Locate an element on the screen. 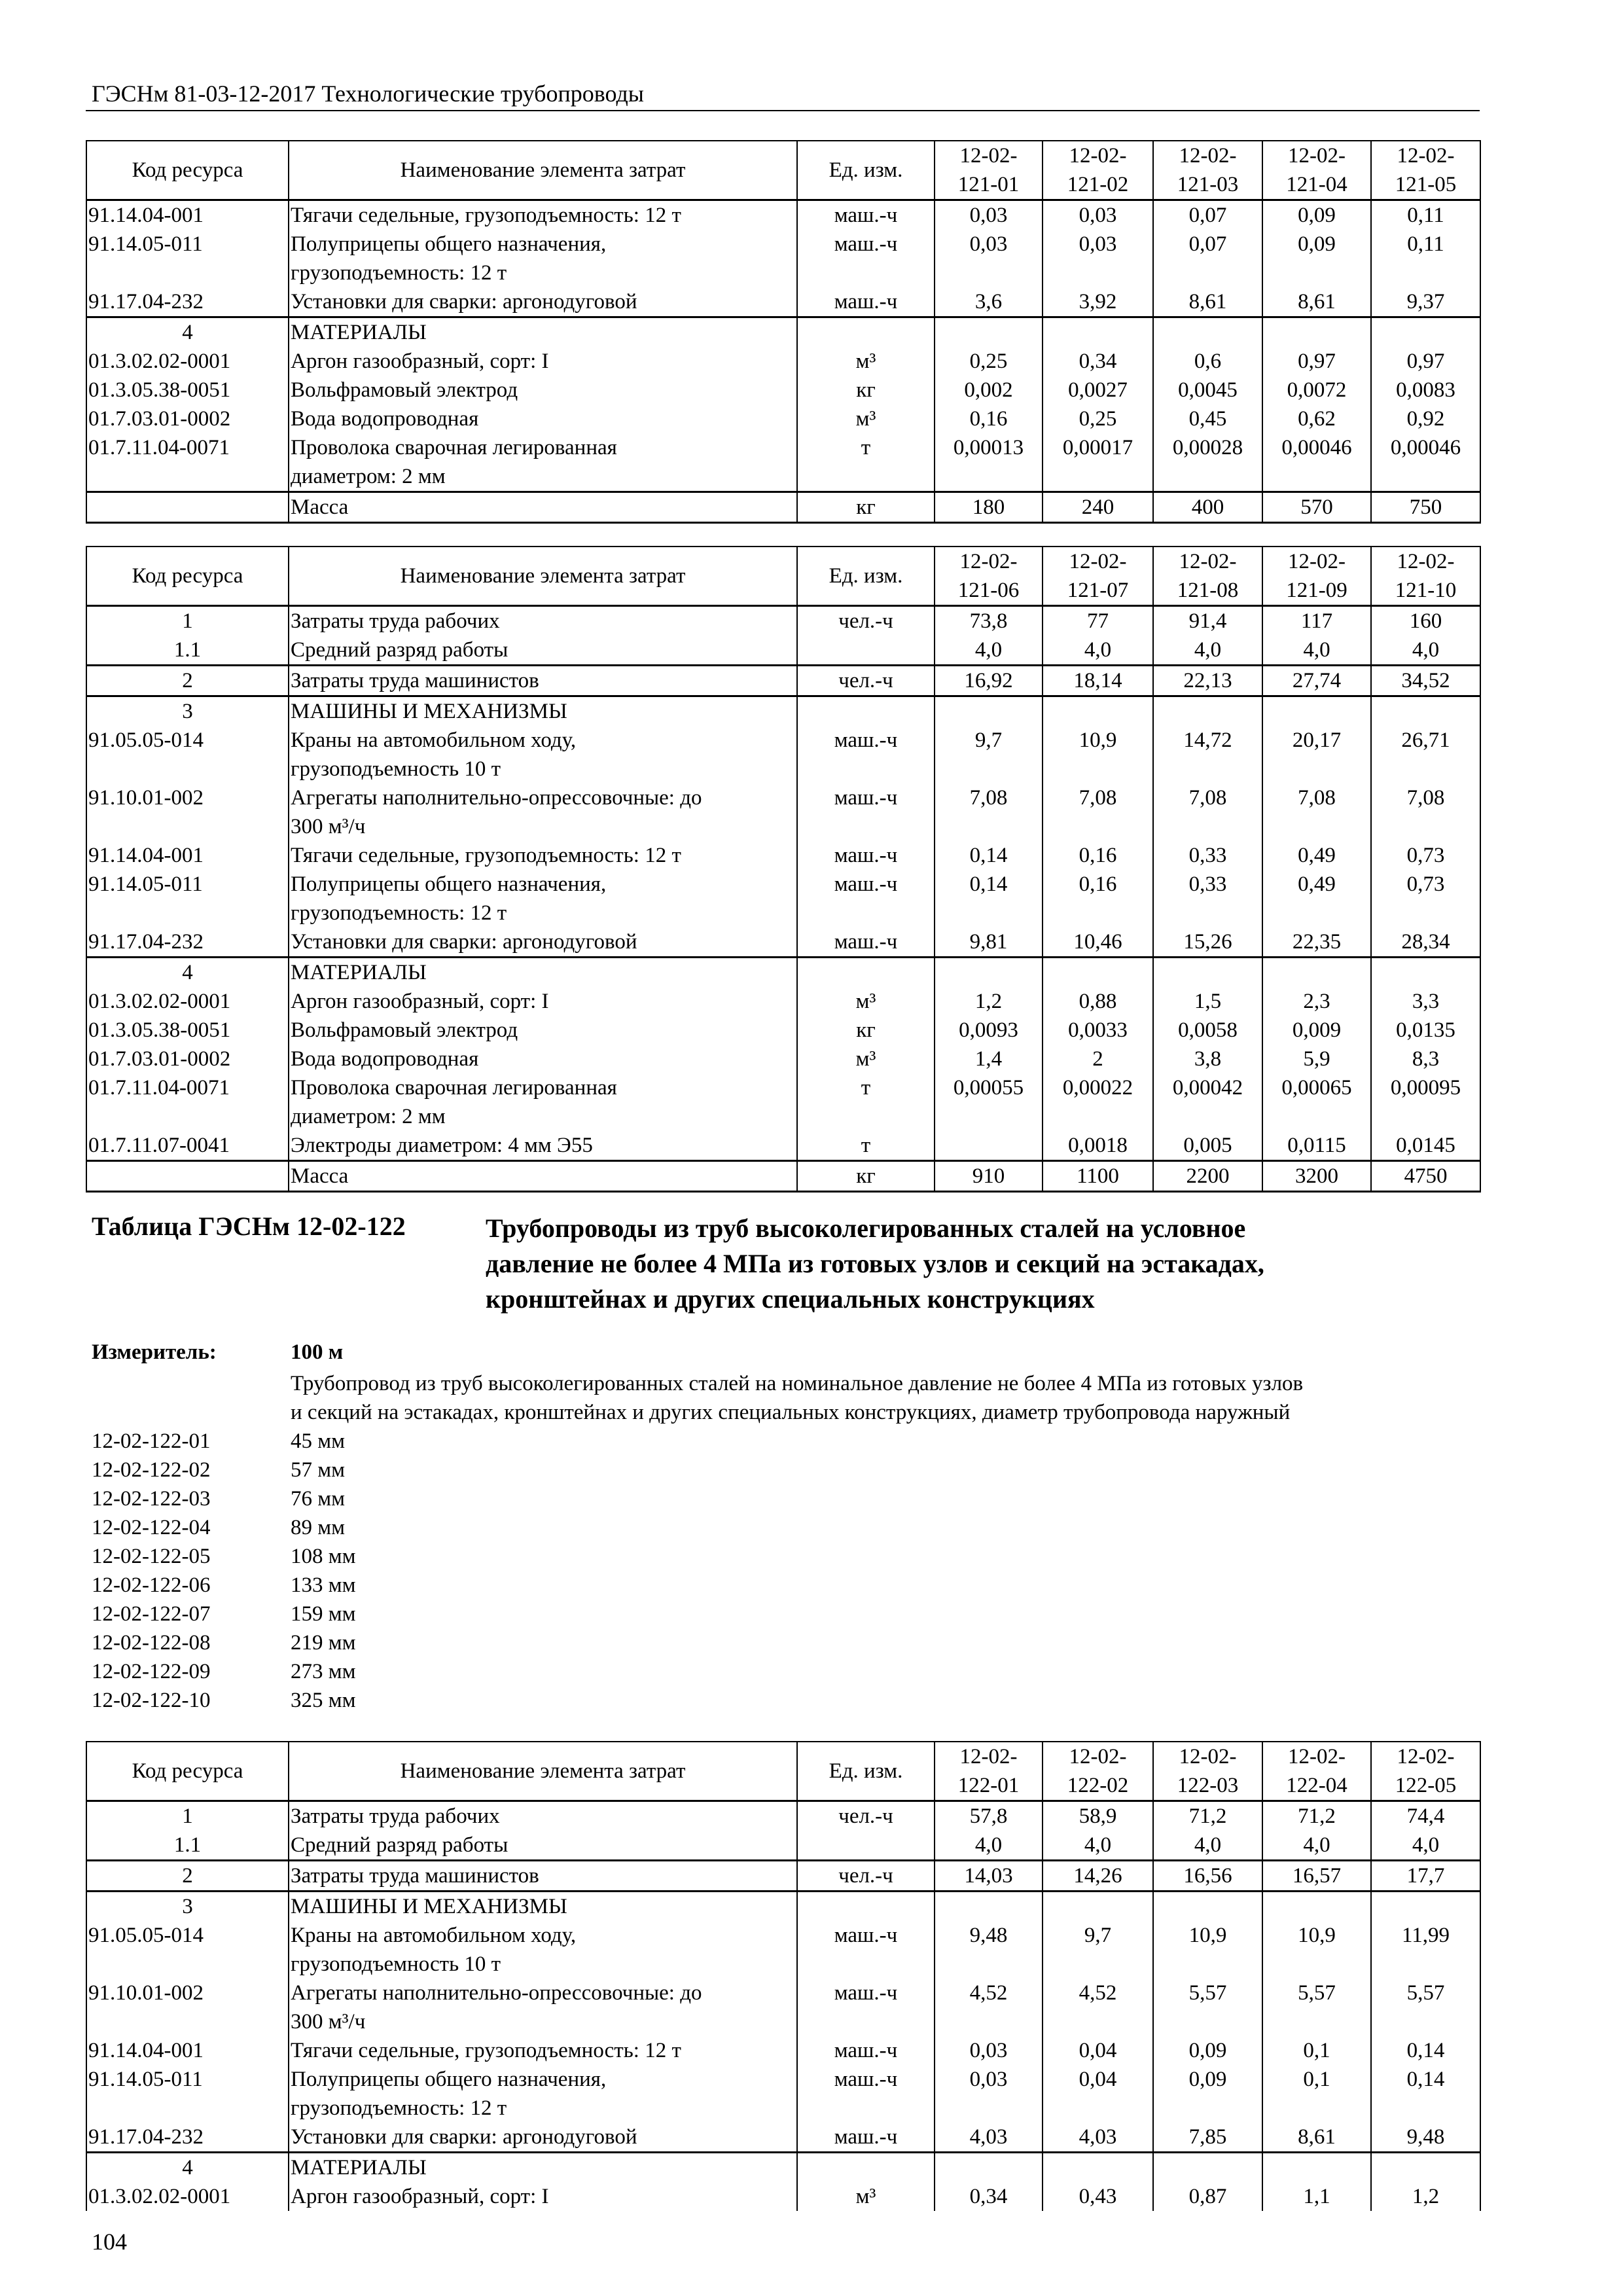 The height and width of the screenshot is (2296, 1623). resource-code: 91.10.01-002 is located at coordinates (188, 812).